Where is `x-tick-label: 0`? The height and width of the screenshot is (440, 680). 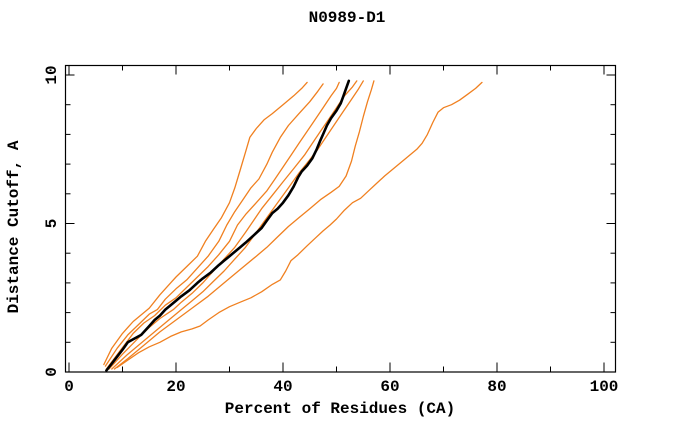 x-tick-label: 0 is located at coordinates (69, 387).